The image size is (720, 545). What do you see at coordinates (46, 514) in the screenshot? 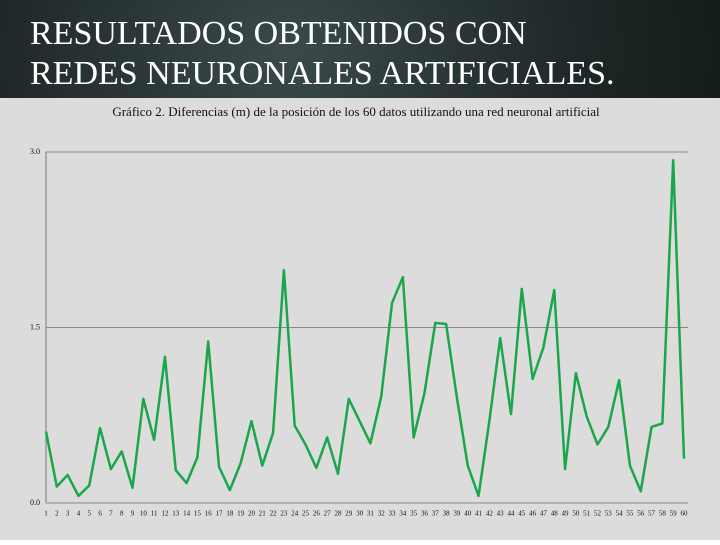
I see `x-tick-label: 1` at bounding box center [46, 514].